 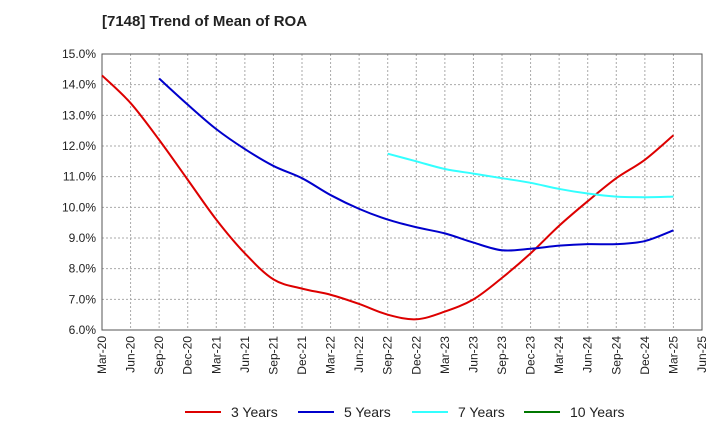 What do you see at coordinates (83, 330) in the screenshot?
I see `y-tick-label: 6.0%` at bounding box center [83, 330].